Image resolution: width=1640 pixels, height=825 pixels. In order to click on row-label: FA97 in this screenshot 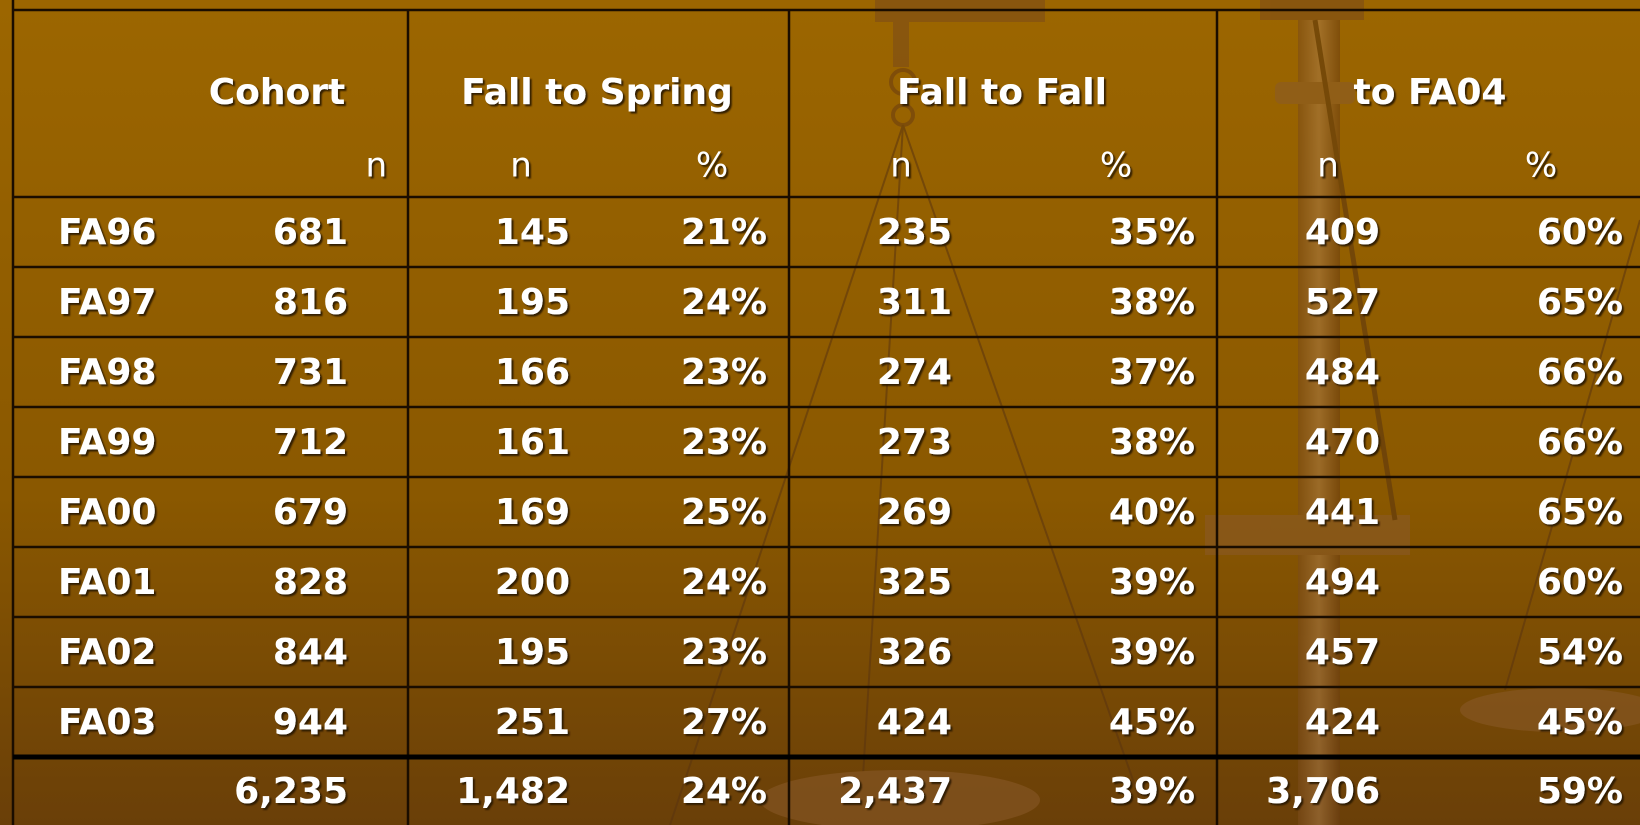, I will do `click(107, 302)`.